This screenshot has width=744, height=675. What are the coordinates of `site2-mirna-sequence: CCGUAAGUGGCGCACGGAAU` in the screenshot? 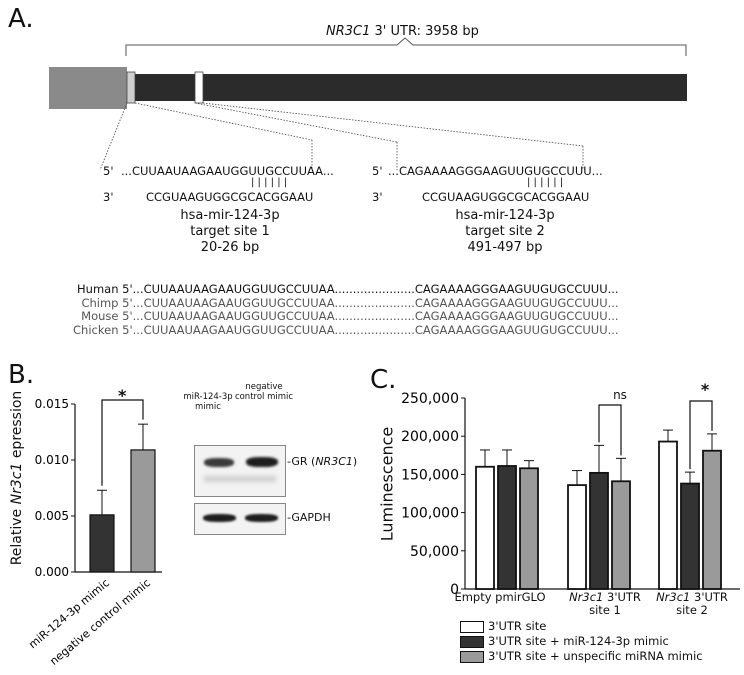 It's located at (506, 197).